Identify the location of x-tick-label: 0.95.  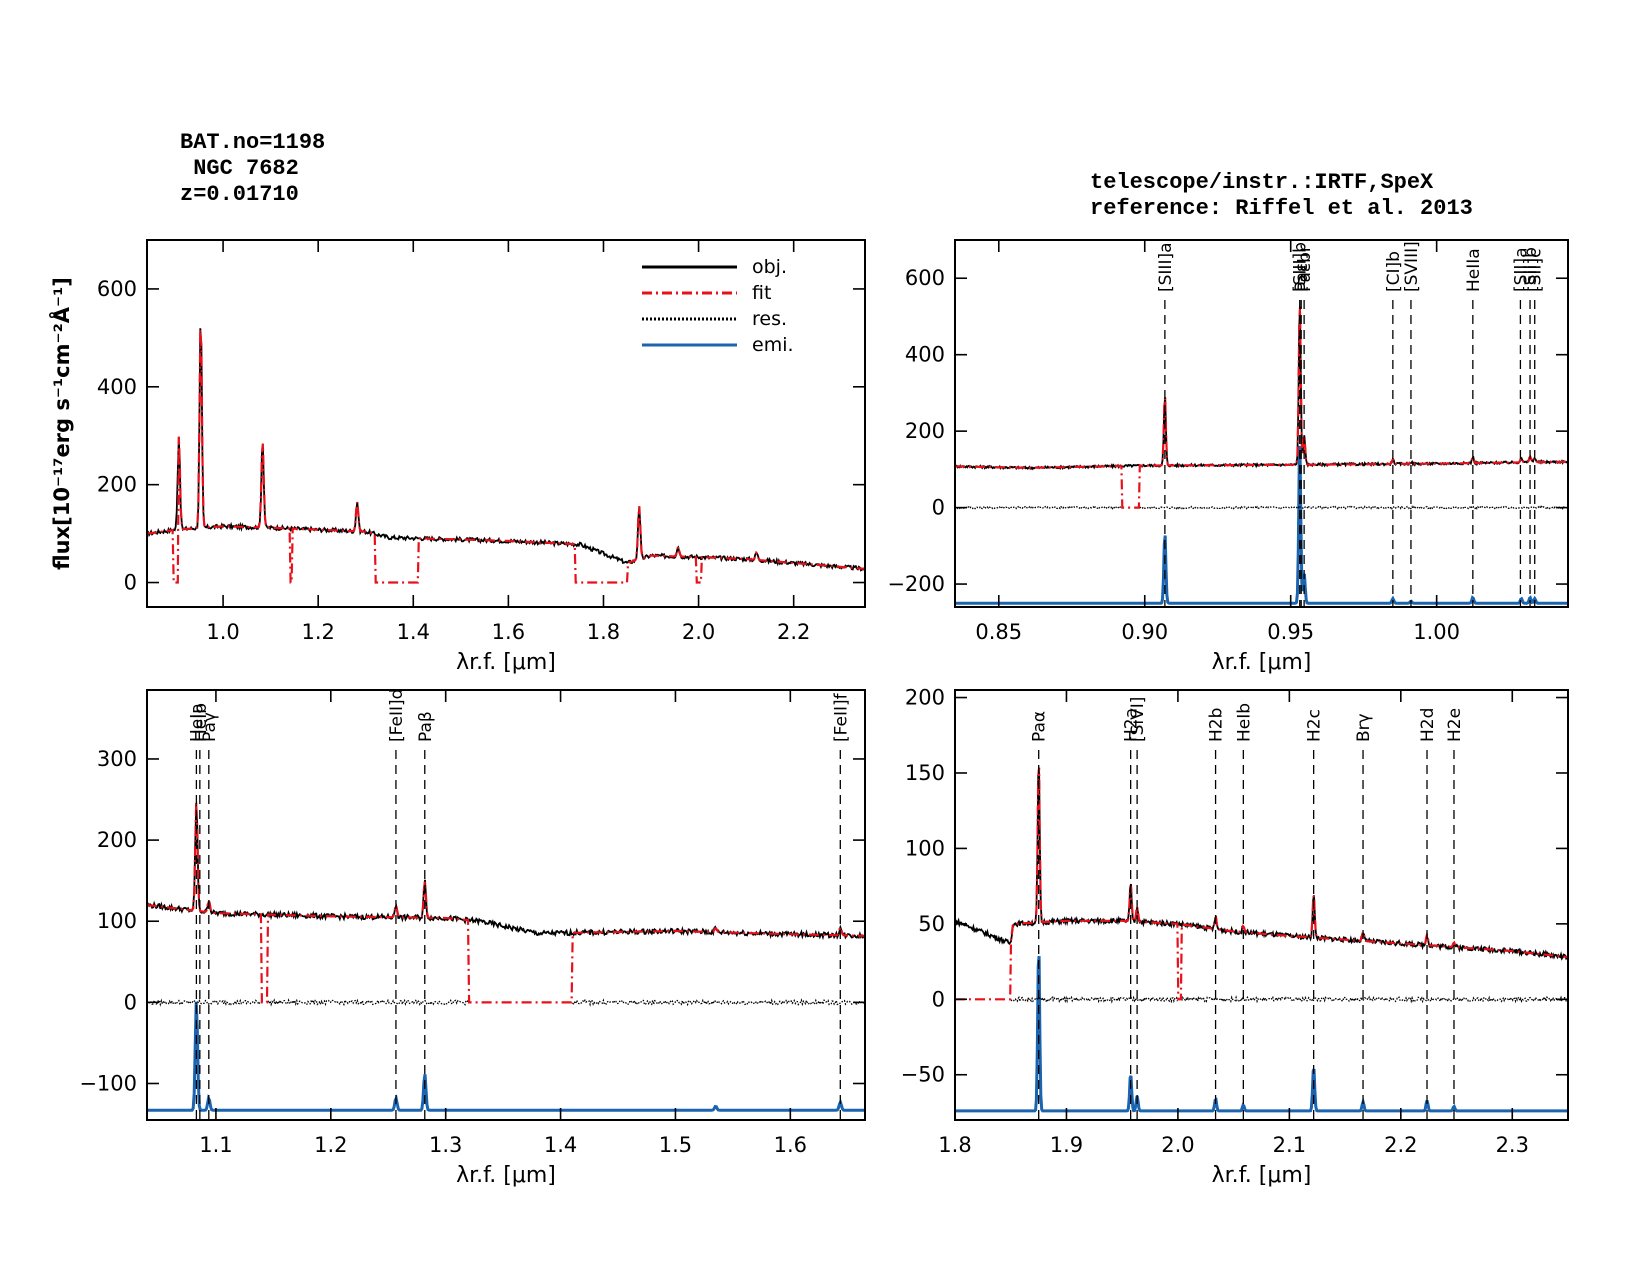
(1290, 632).